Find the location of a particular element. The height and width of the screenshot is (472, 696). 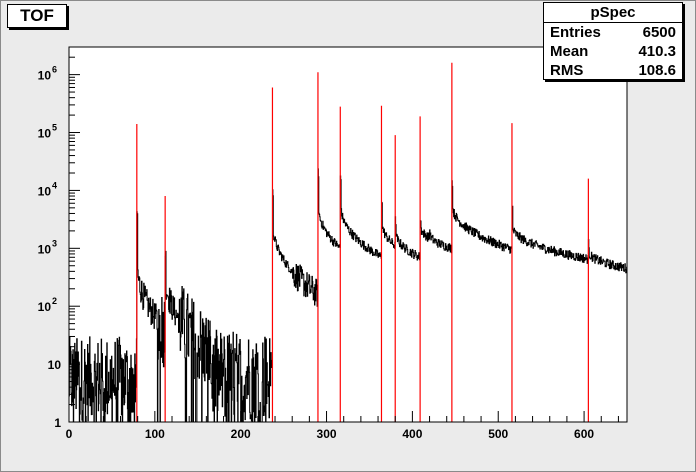

y-tick-label-2: 10 is located at coordinates (45, 307).